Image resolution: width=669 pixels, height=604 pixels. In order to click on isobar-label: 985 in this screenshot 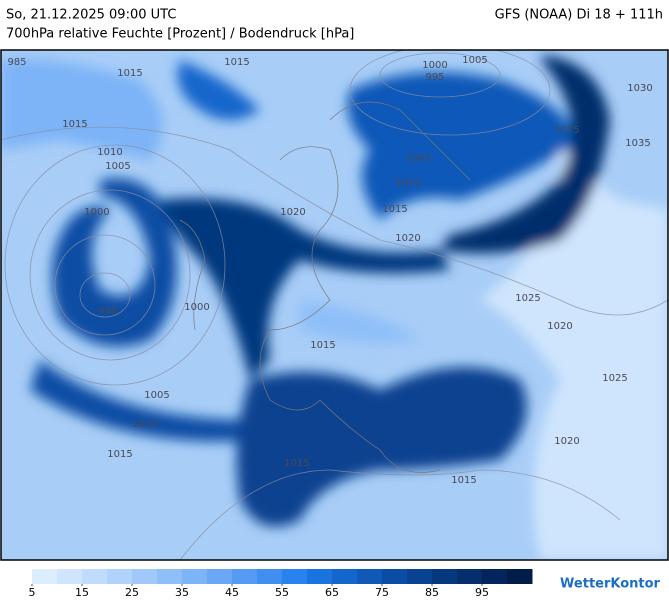, I will do `click(16, 62)`.